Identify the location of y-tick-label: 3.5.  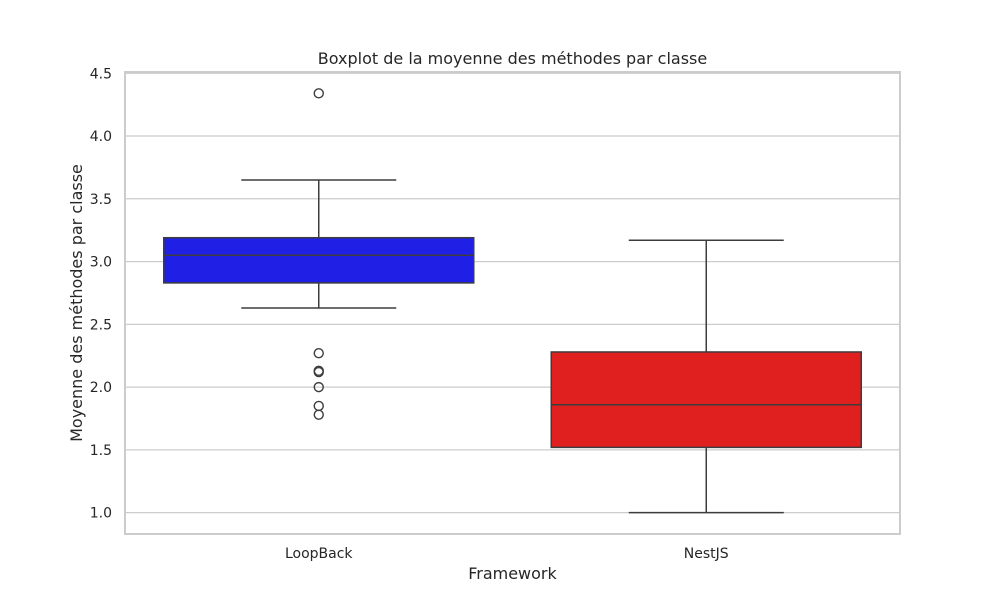
(101, 200).